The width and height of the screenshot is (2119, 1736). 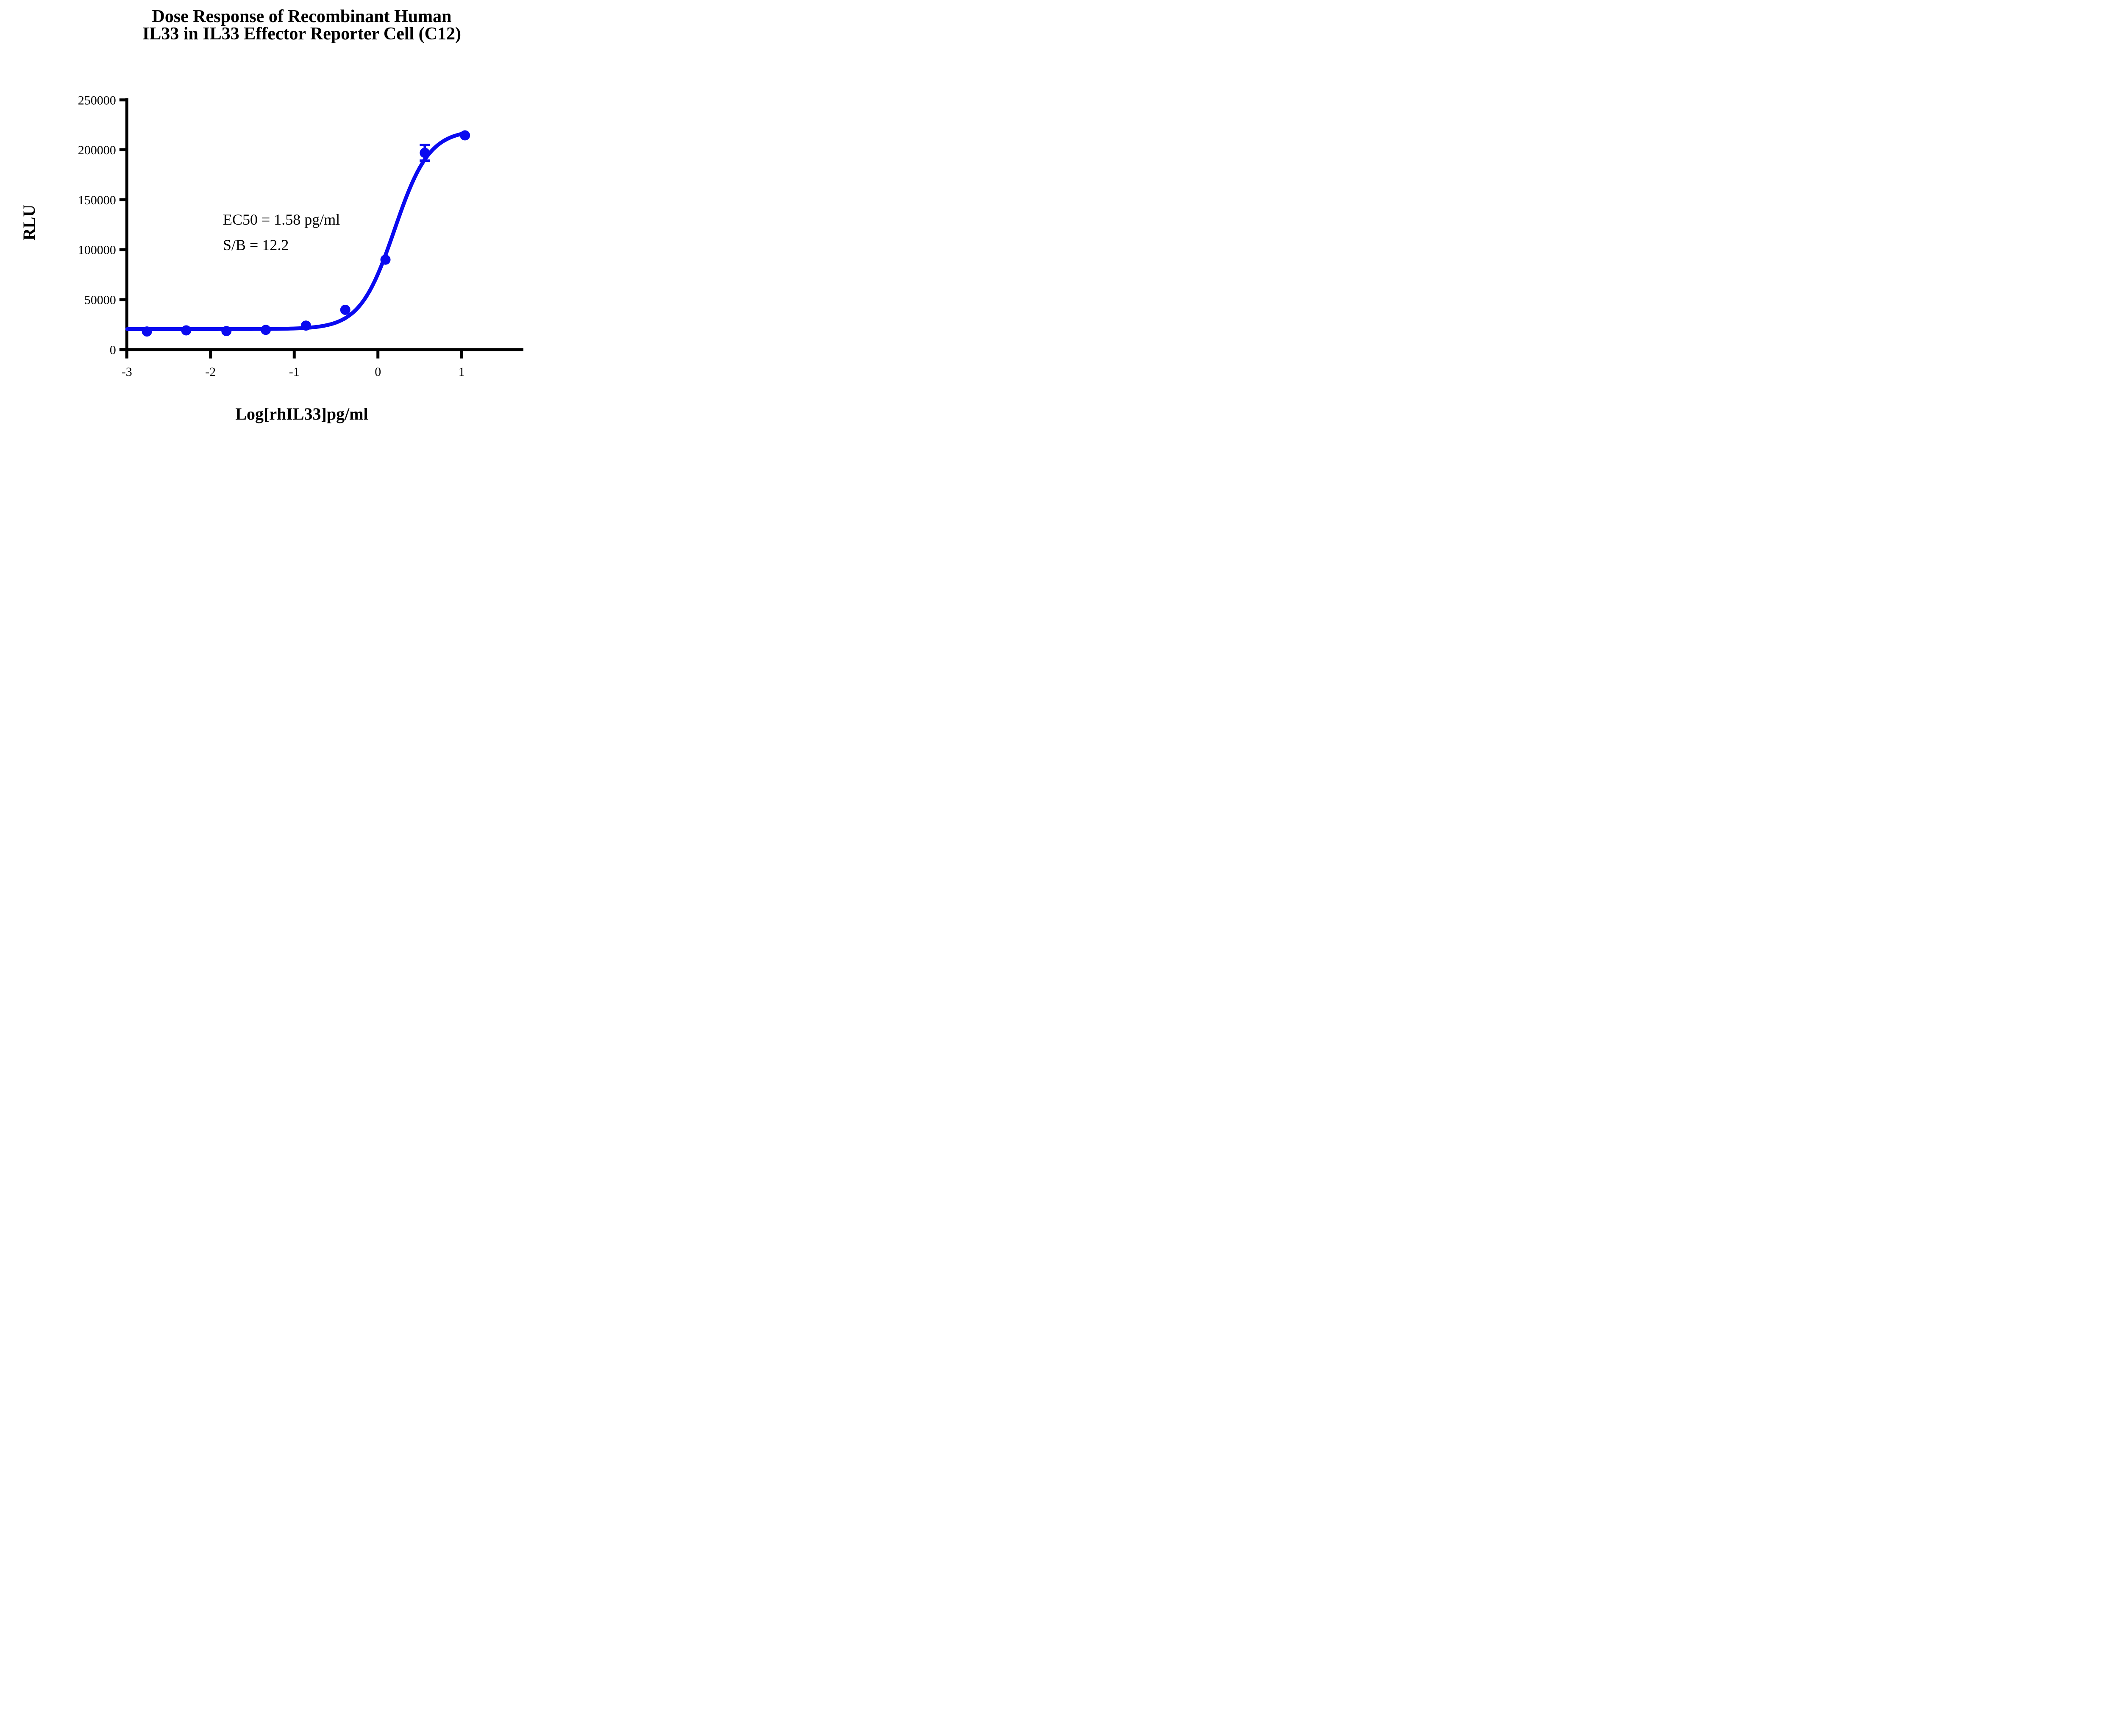 What do you see at coordinates (301, 16) in the screenshot?
I see `chart-title-line1: Dose Response of Recombinant Human` at bounding box center [301, 16].